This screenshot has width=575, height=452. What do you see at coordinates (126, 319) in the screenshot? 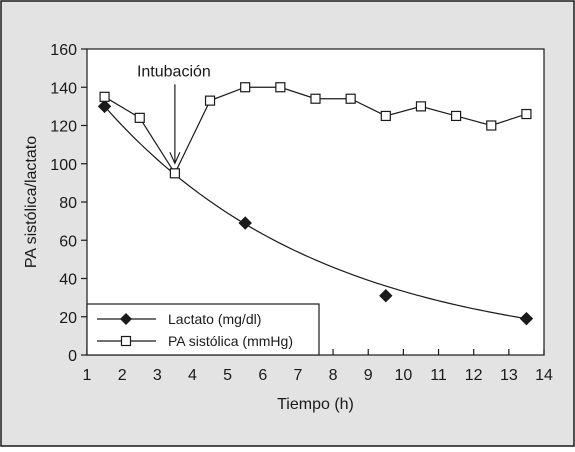
I see `legend-marker-lactato` at bounding box center [126, 319].